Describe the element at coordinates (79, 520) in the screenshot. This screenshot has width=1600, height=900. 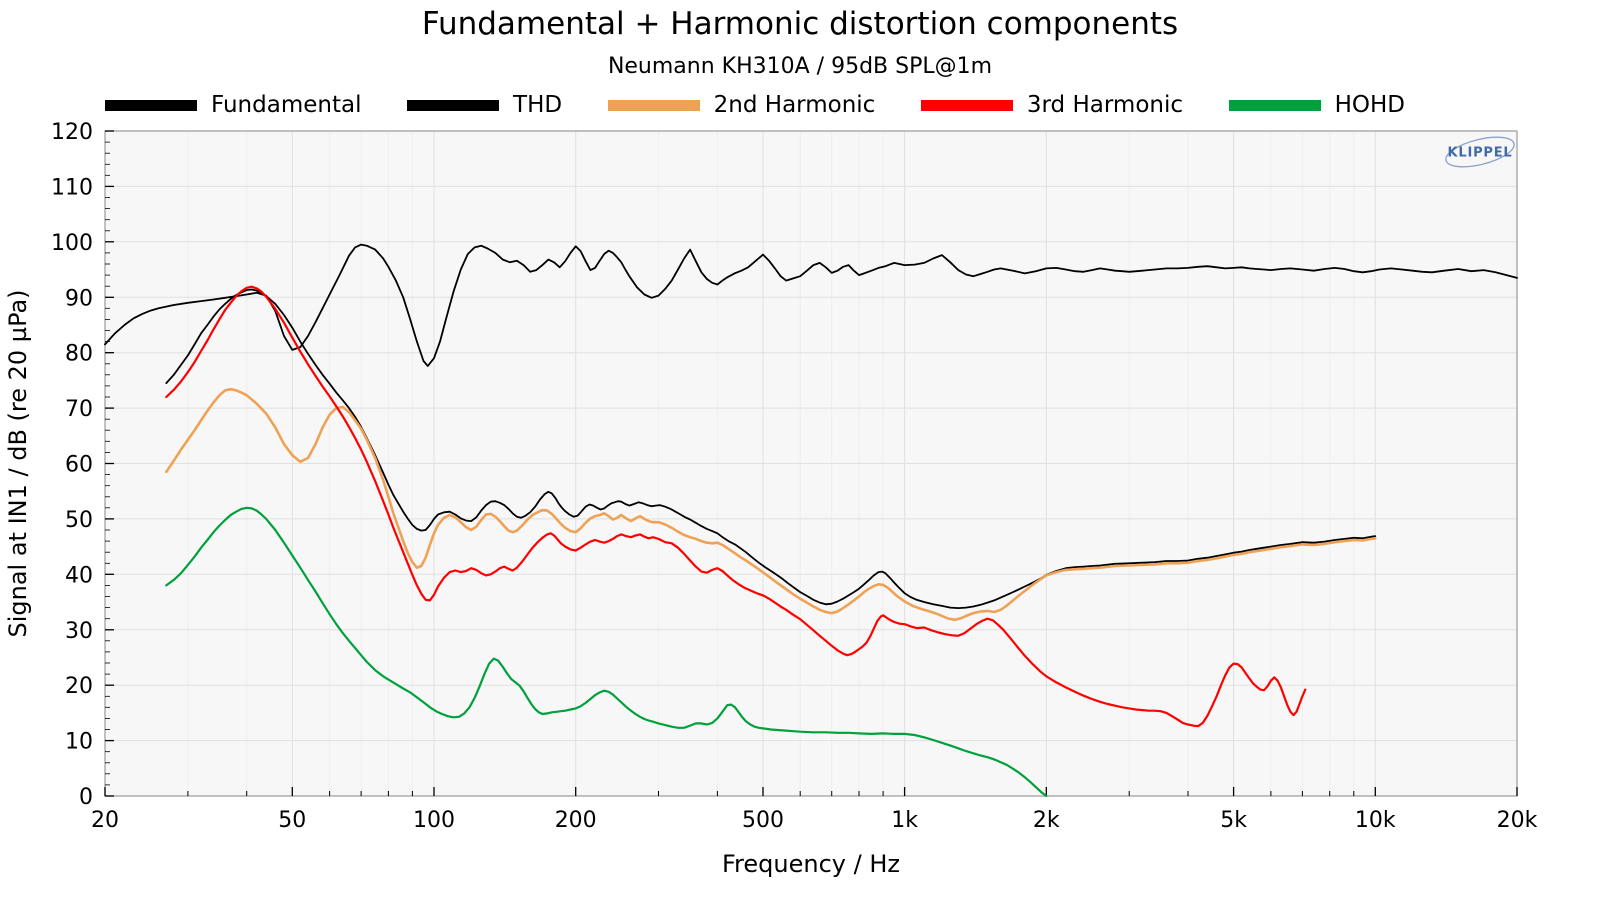
I see `y-tick-label: 50` at that location.